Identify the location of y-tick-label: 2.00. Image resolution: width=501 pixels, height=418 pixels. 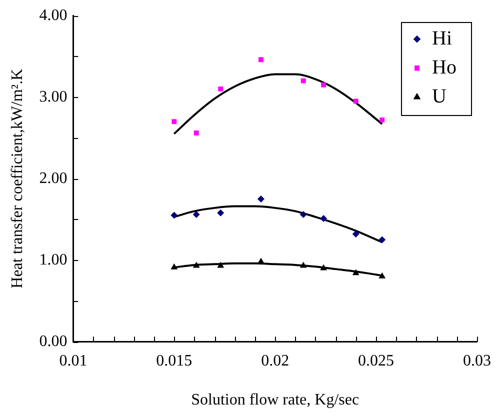
(53, 178).